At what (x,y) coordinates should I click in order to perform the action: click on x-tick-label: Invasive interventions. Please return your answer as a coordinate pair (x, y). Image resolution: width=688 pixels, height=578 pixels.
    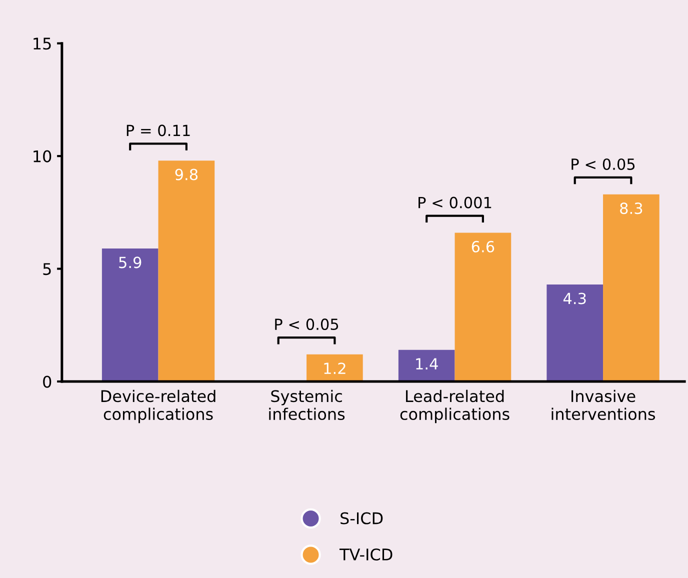
    Looking at the image, I should click on (604, 405).